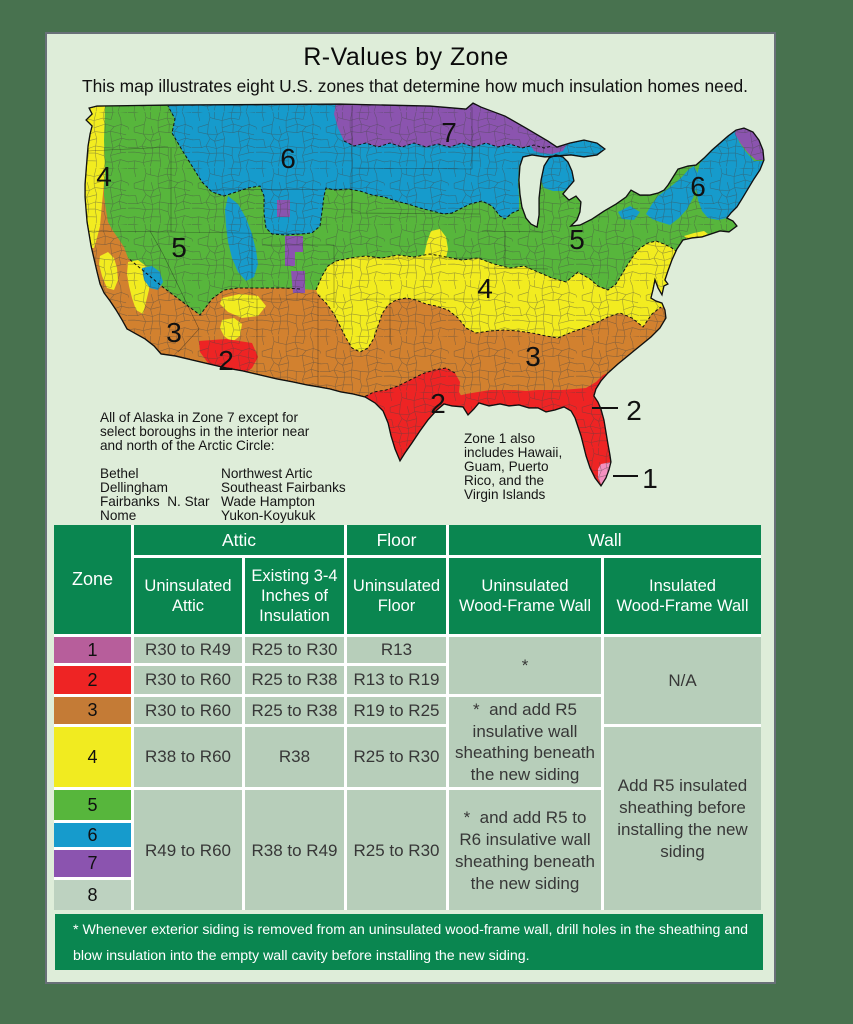  I want to click on svg-text: 7, so click(449, 132).